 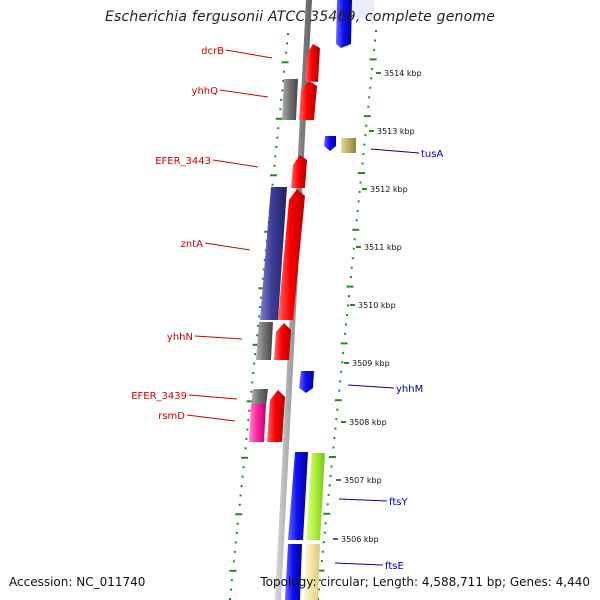 I want to click on gene-rsmD-gene, so click(x=257, y=423).